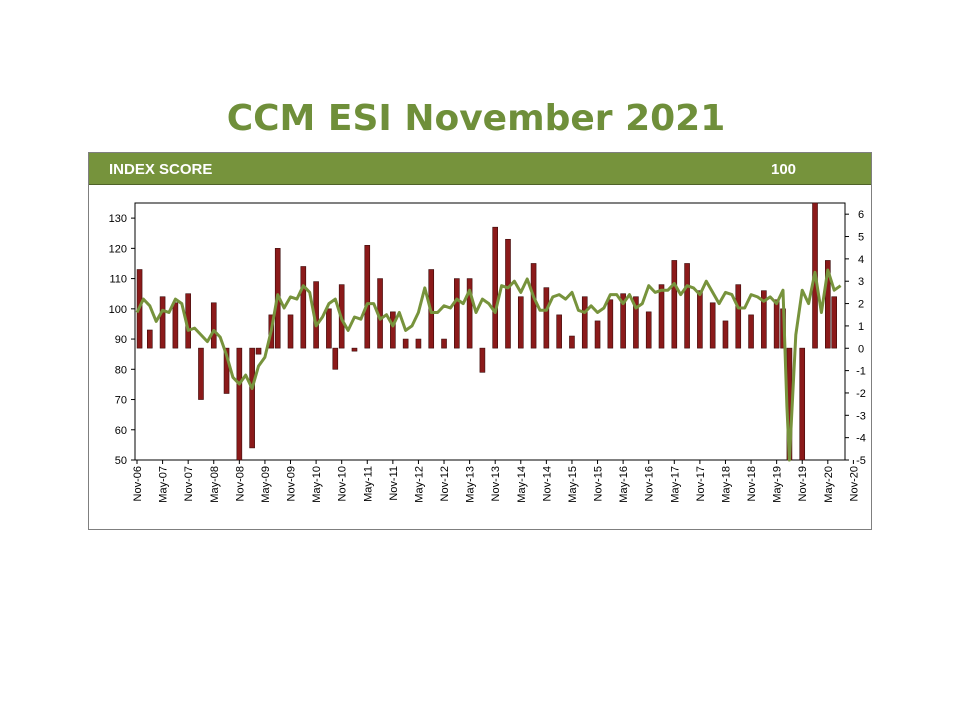 This screenshot has height=720, width=960. What do you see at coordinates (118, 219) in the screenshot?
I see `left-axis-tick-label: 130` at bounding box center [118, 219].